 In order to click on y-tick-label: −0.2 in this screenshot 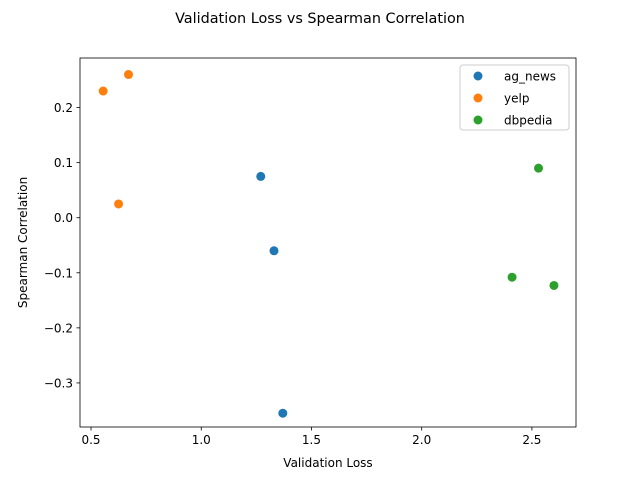, I will do `click(58, 328)`.